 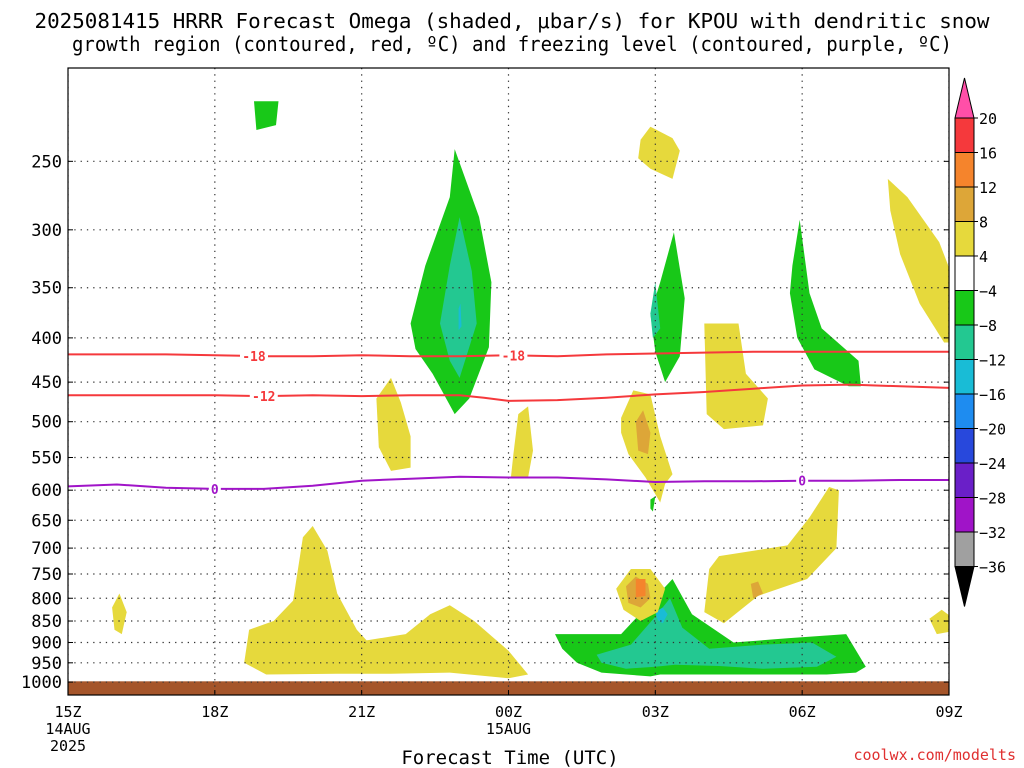 I want to click on colorbar-top-triangle, so click(x=964, y=98).